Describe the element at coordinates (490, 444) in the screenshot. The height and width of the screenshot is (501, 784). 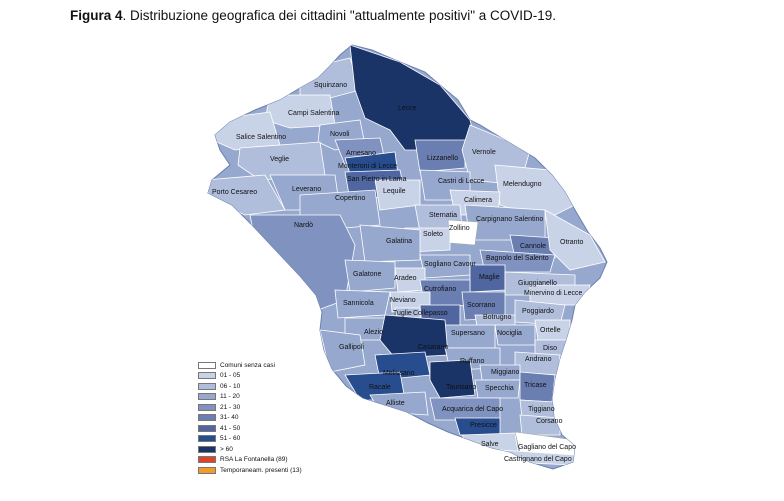
I see `label-salve: Salve` at that location.